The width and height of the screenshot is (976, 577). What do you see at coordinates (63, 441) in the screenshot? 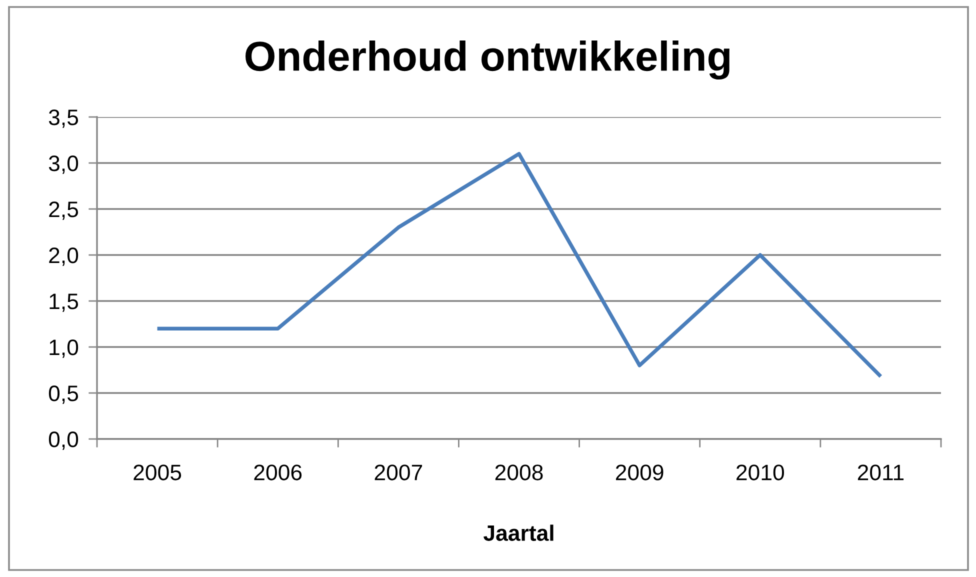
I see `y-tick-label: 0,0` at bounding box center [63, 441].